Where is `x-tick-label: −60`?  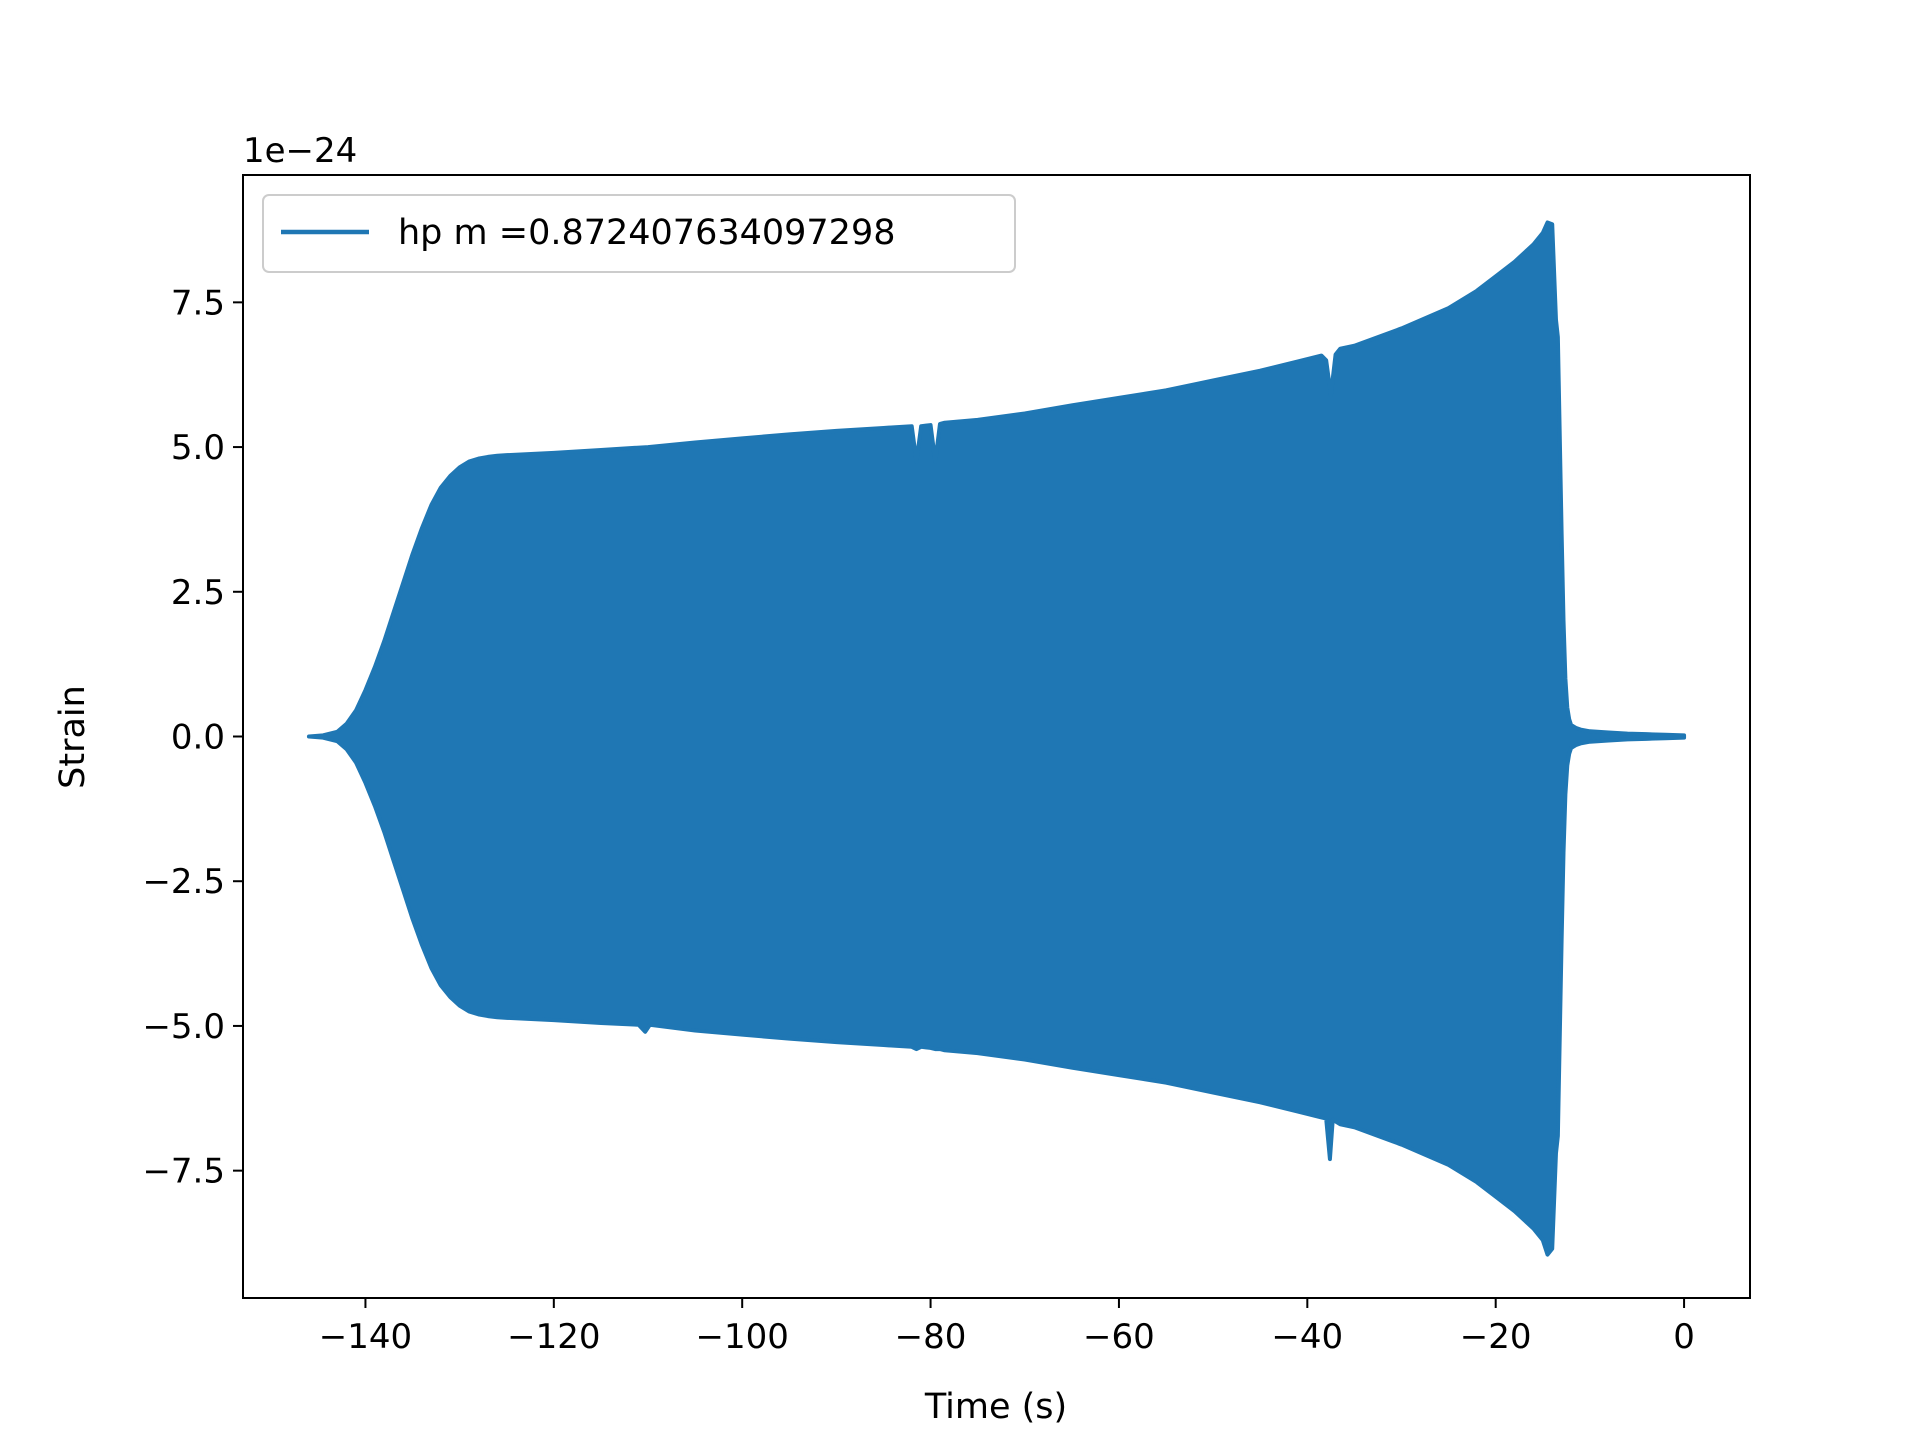
x-tick-label: −60 is located at coordinates (1119, 1337).